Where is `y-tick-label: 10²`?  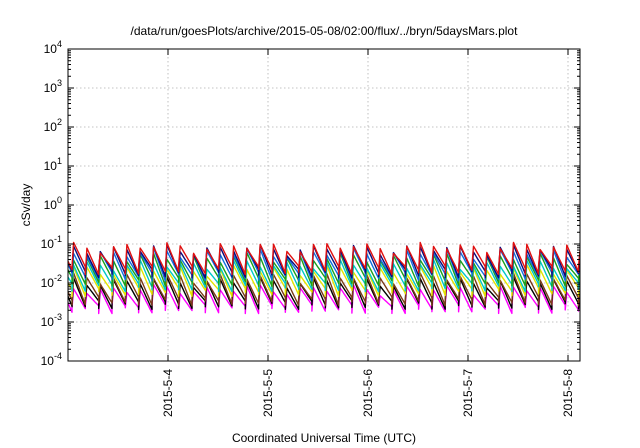
y-tick-label: 10² is located at coordinates (53, 125).